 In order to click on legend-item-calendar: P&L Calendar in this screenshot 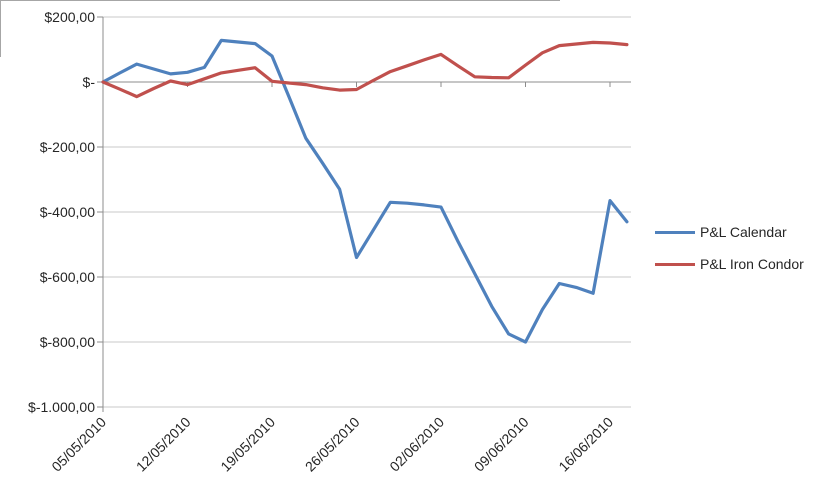, I will do `click(729, 232)`.